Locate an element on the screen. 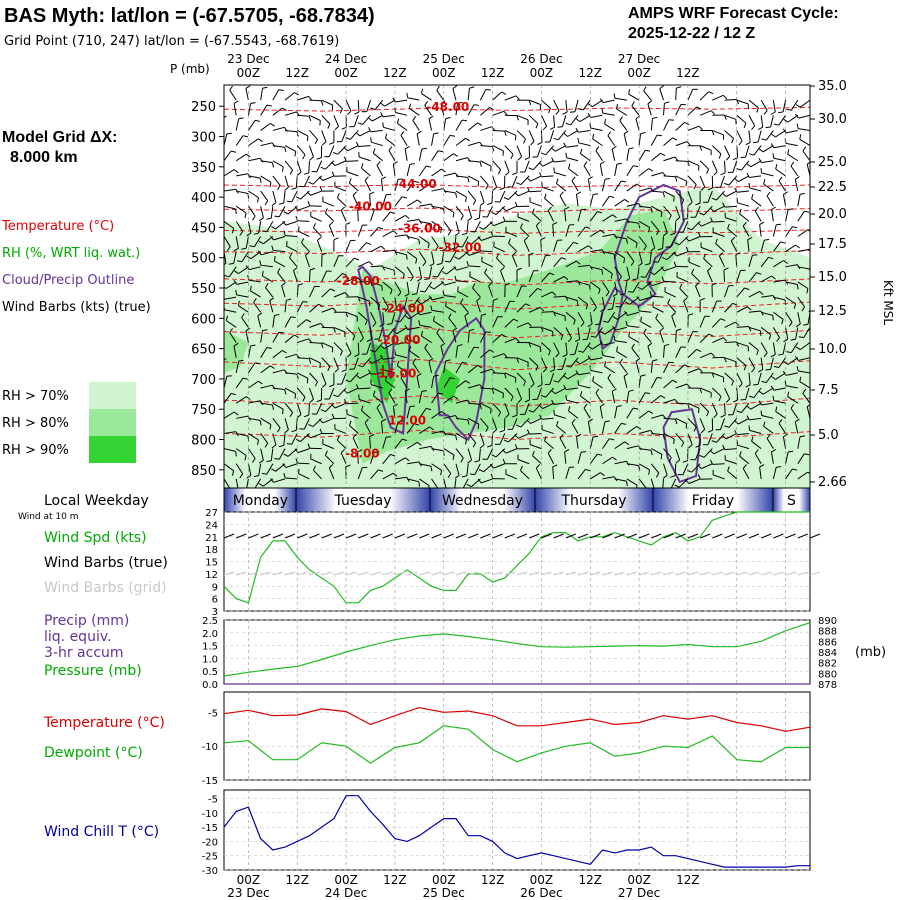 Image resolution: width=900 pixels, height=900 pixels. top-hour-label: 12Z is located at coordinates (298, 73).